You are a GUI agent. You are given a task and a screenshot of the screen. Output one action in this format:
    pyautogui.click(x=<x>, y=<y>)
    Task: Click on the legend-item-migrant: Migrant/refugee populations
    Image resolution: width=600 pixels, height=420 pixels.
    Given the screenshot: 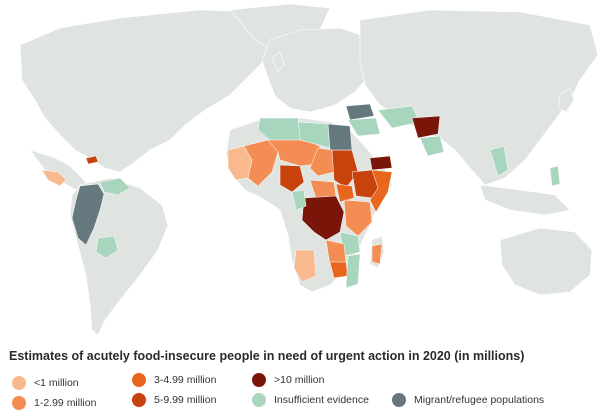 What is the action you would take?
    pyautogui.click(x=468, y=400)
    